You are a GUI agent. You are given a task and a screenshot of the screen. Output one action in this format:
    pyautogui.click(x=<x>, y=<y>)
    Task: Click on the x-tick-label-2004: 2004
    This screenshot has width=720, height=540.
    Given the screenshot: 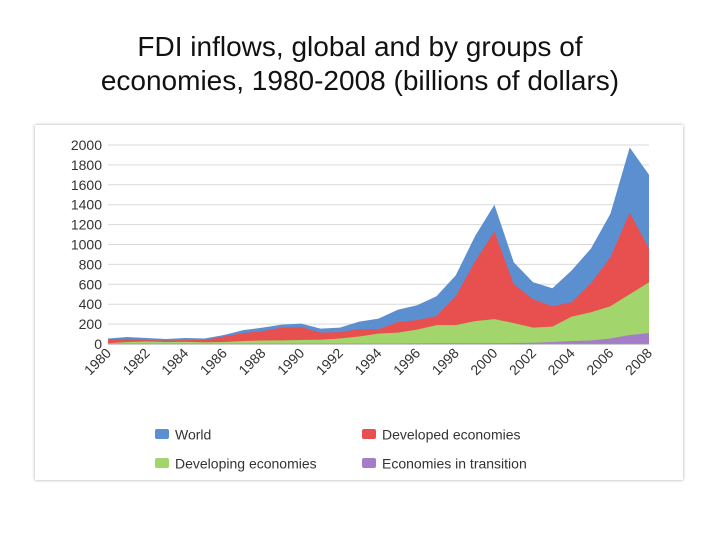 What is the action you would take?
    pyautogui.click(x=560, y=361)
    